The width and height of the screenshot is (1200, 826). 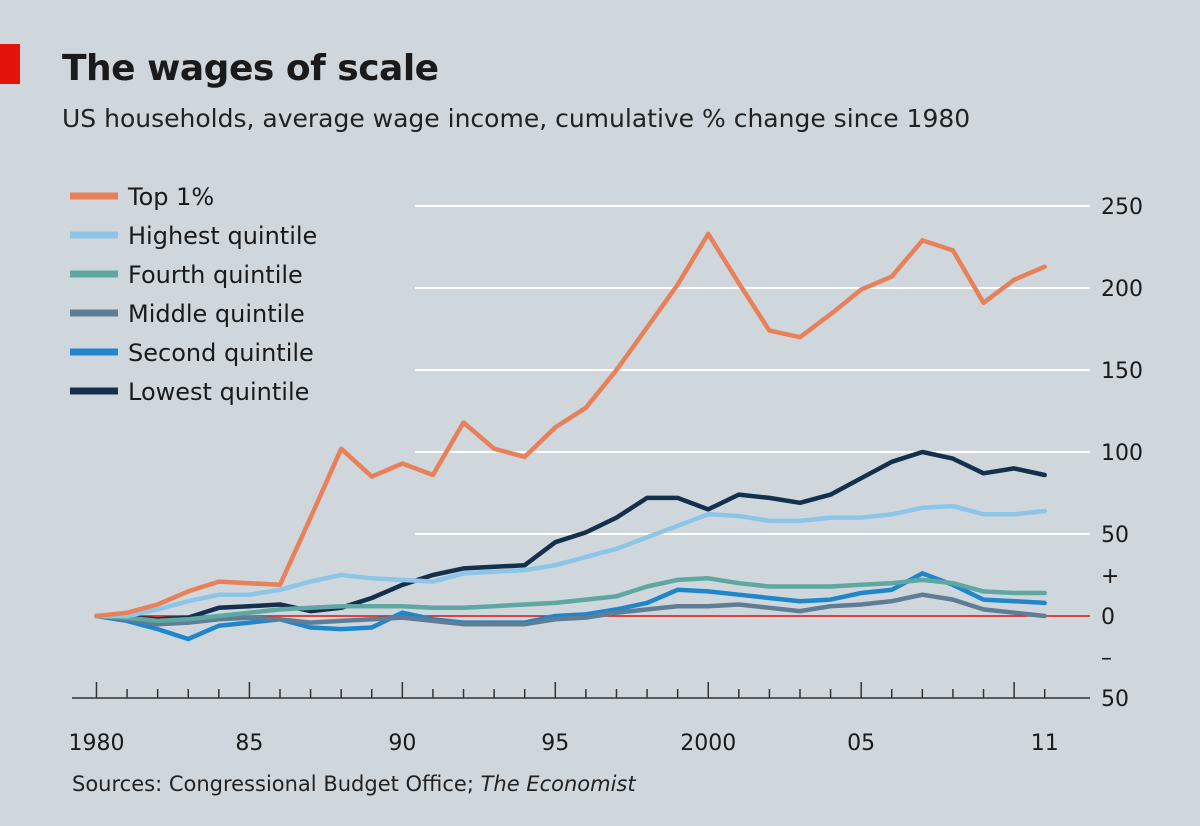 What do you see at coordinates (555, 743) in the screenshot?
I see `x-tick-label-3: 95` at bounding box center [555, 743].